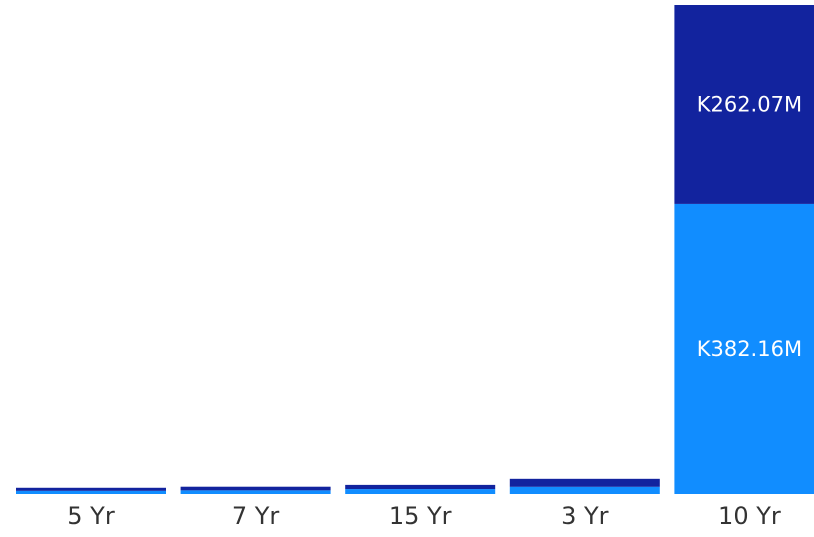 The width and height of the screenshot is (814, 537). I want to click on x-tick-label: 7 Yr, so click(256, 516).